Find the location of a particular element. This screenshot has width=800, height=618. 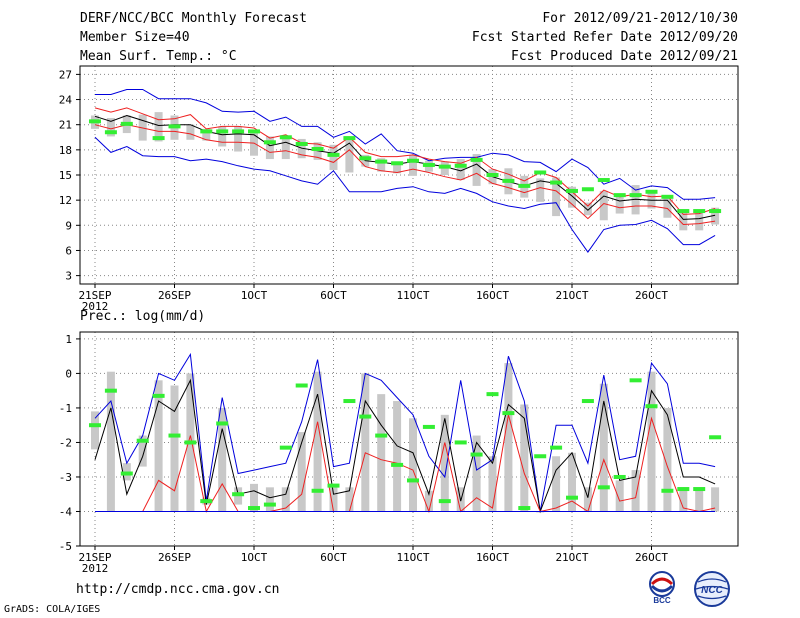

y-tick-label: -3 is located at coordinates (65, 477).